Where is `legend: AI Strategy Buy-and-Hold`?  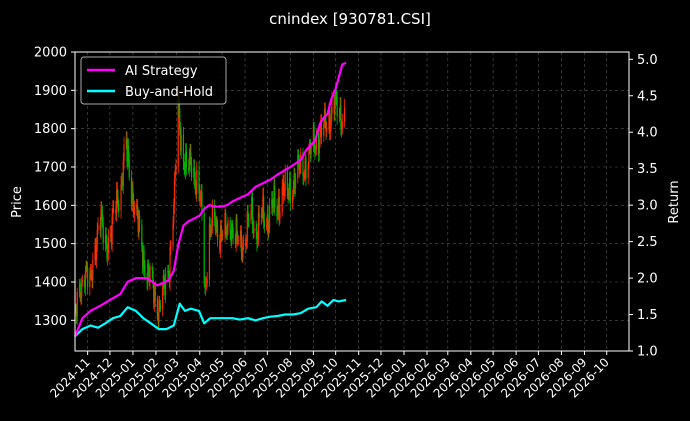 legend: AI Strategy Buy-and-Hold is located at coordinates (153, 80).